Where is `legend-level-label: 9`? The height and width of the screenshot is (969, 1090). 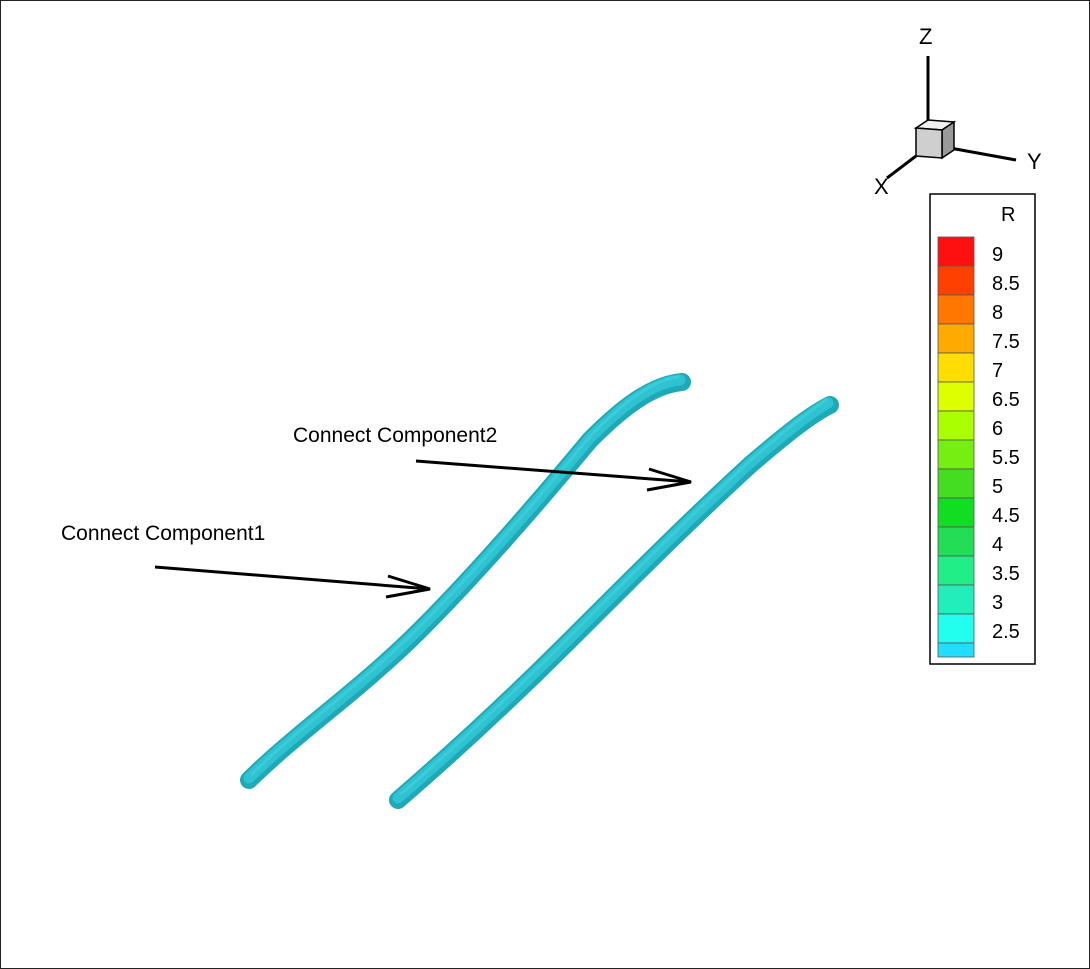
legend-level-label: 9 is located at coordinates (997, 255).